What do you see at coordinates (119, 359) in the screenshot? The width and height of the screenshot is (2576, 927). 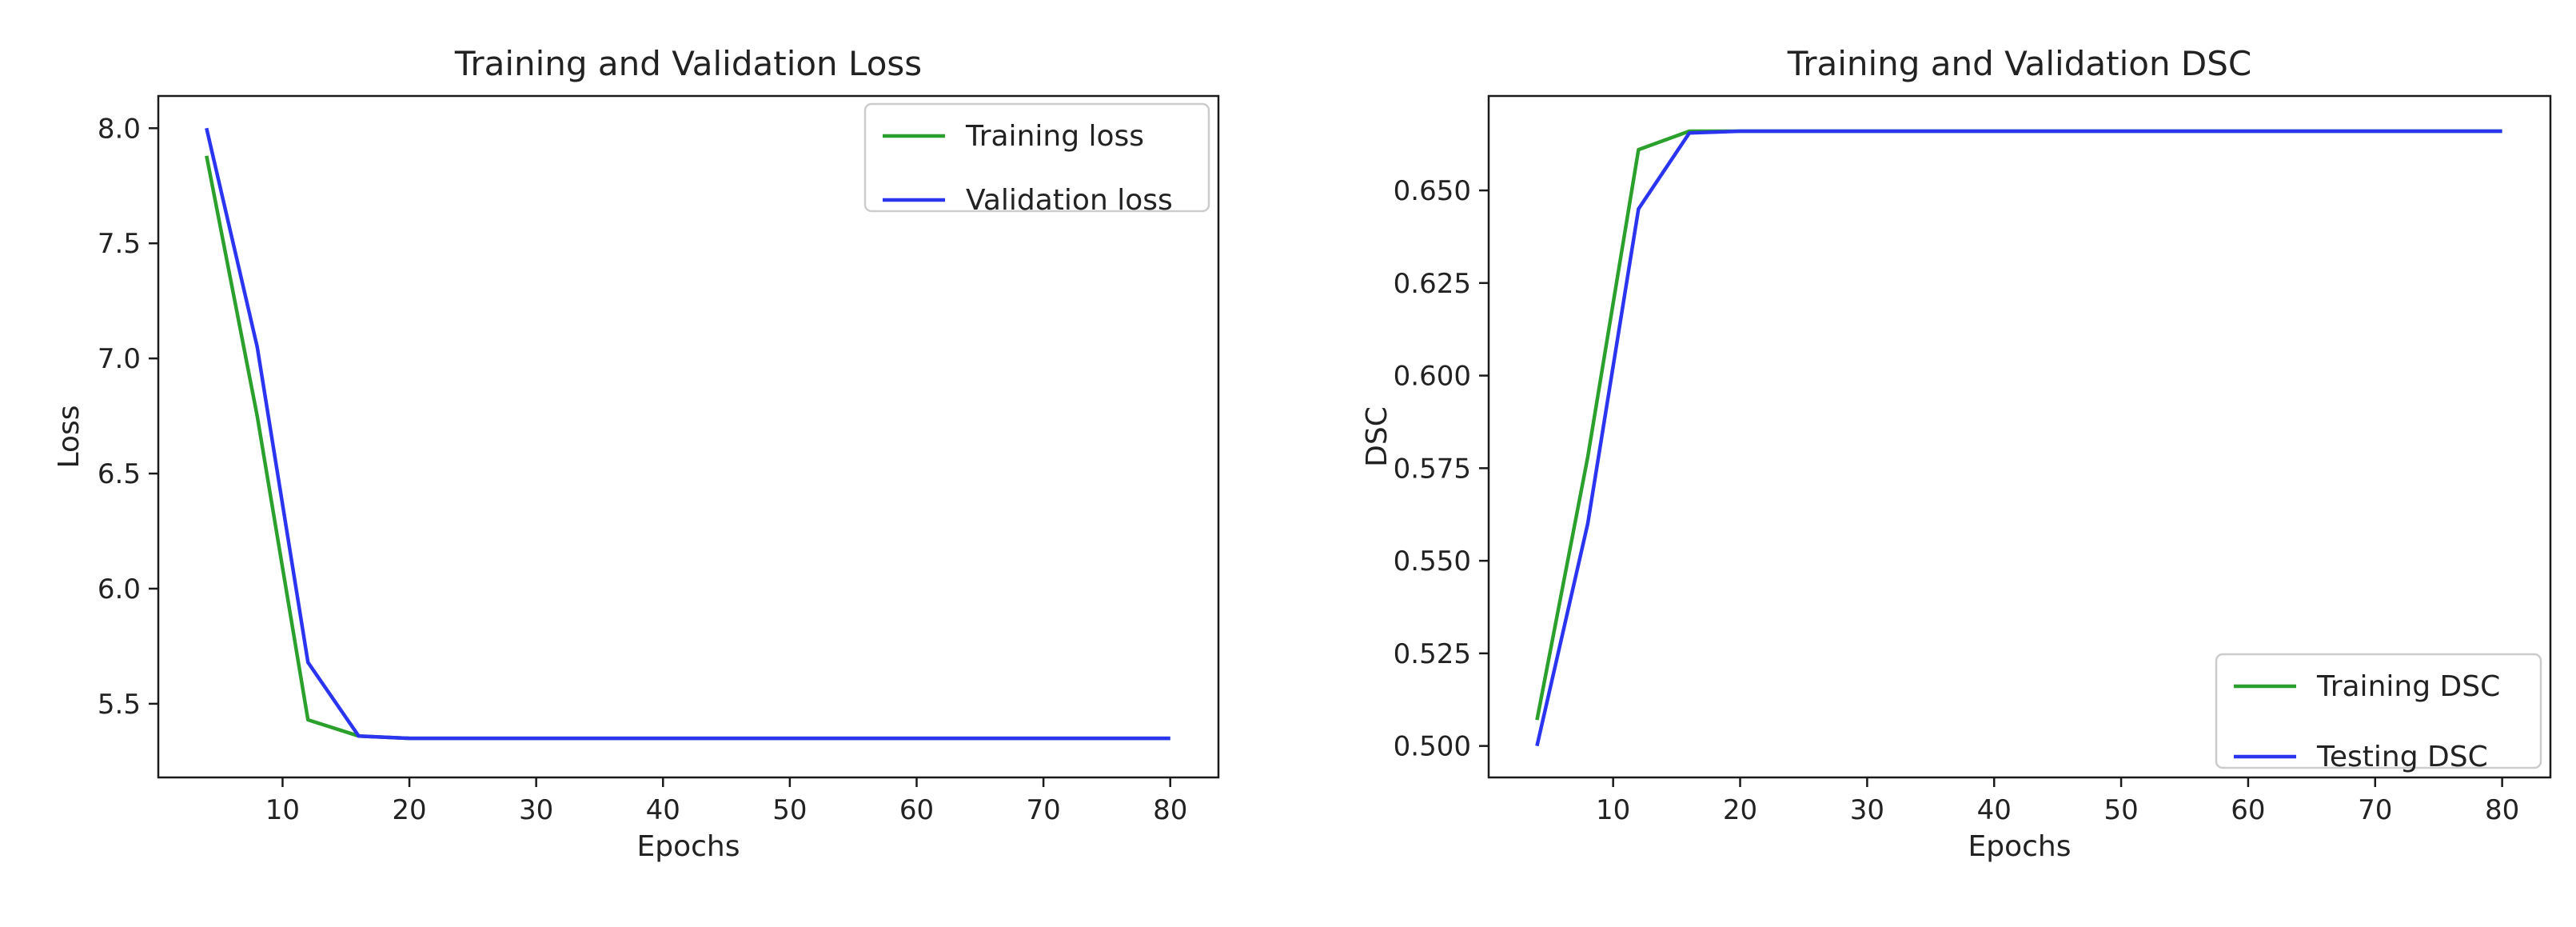 I see `y-tick-label: 7.0` at bounding box center [119, 359].